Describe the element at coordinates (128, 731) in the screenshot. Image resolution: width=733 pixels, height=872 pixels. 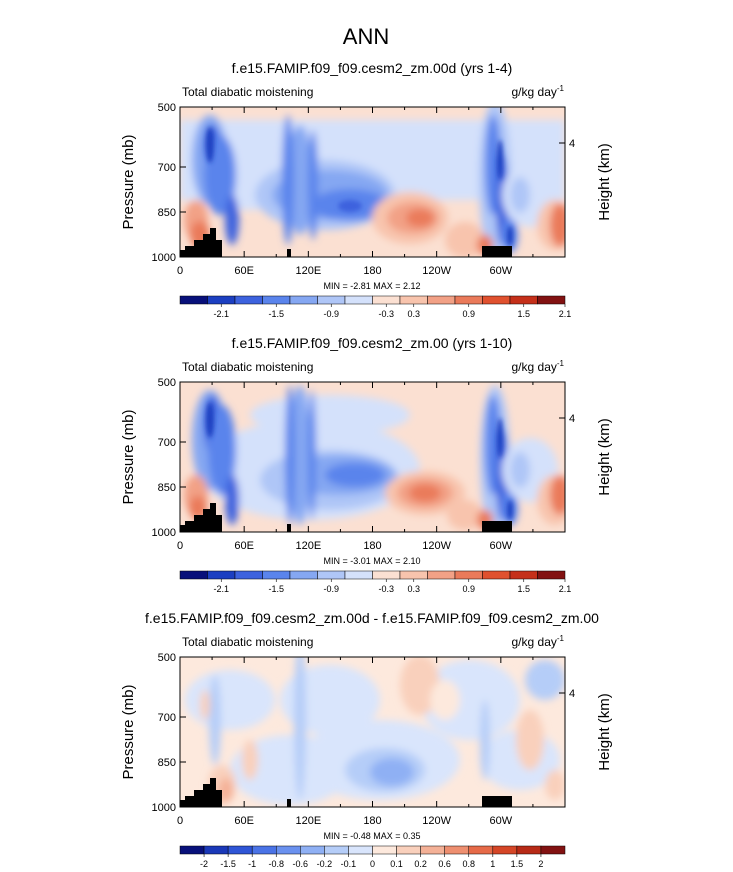
I see `y-axis-label: Pressure (mb)` at that location.